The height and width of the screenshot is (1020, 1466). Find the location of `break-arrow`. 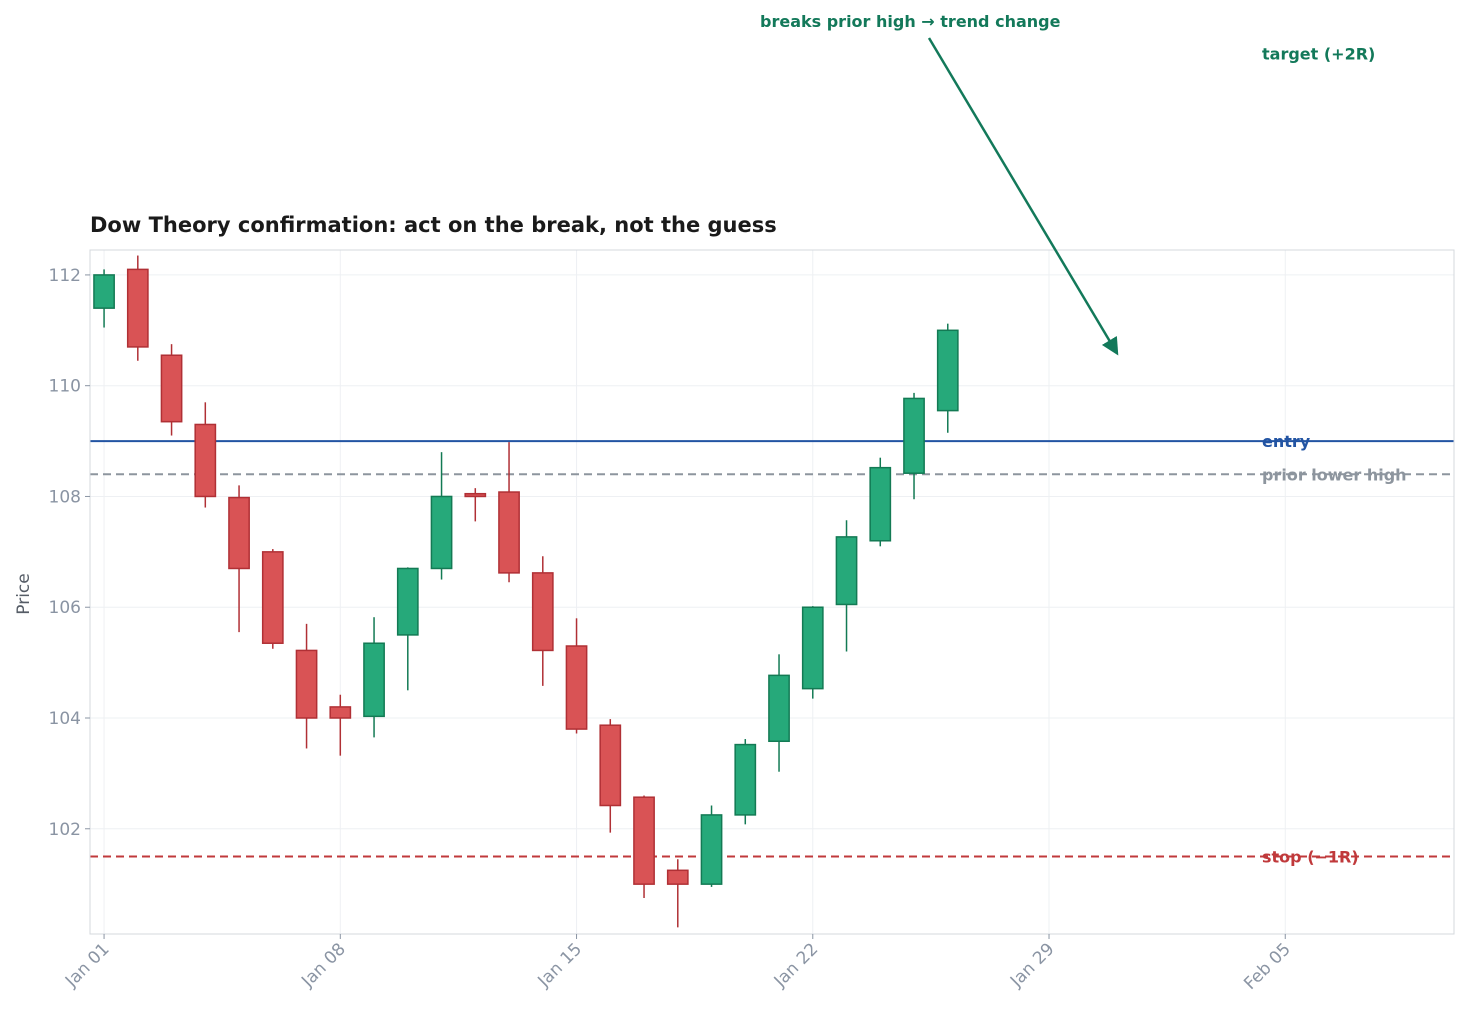

break-arrow is located at coordinates (1023, 196).